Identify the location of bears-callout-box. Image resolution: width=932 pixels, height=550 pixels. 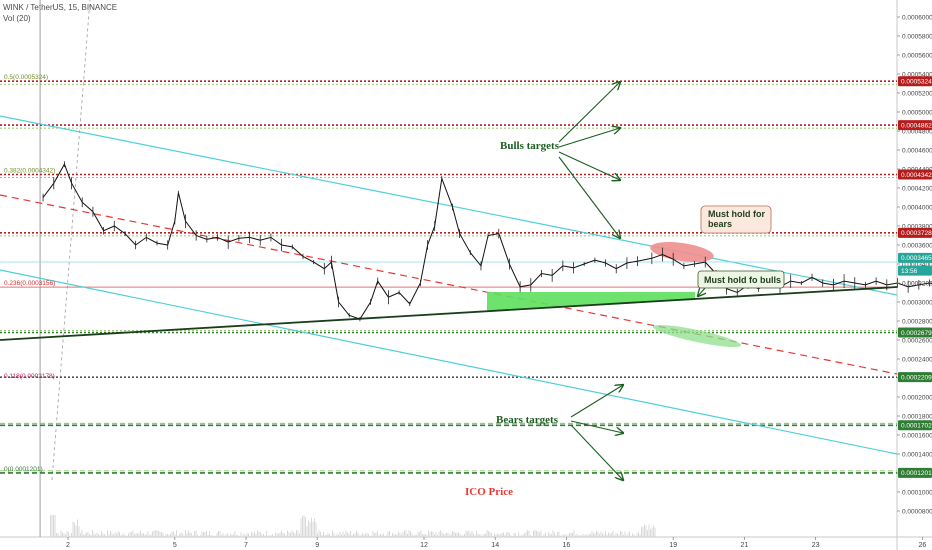
(736, 219).